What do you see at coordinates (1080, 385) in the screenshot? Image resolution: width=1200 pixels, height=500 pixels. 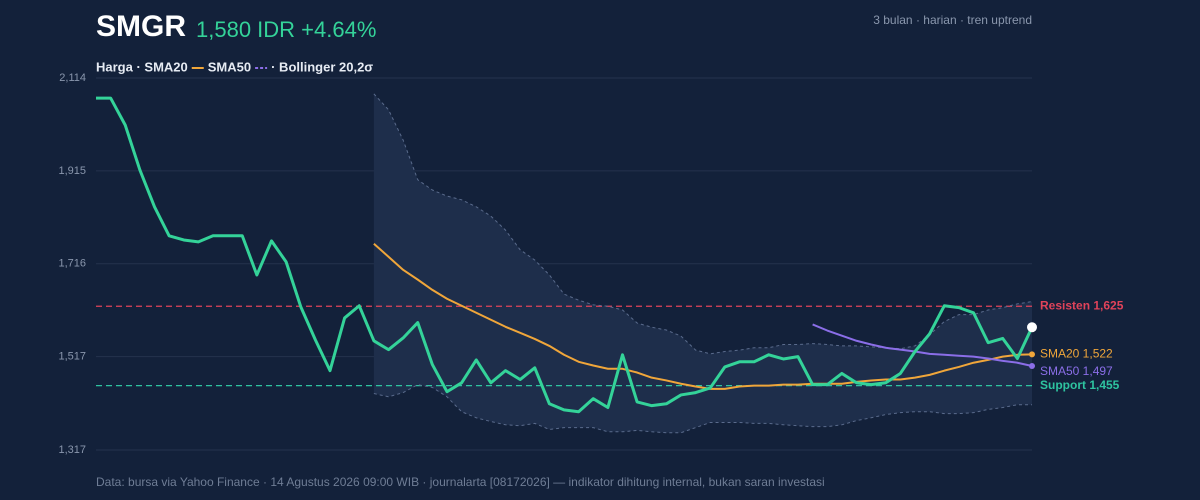 I see `level-label: Support 1,455` at bounding box center [1080, 385].